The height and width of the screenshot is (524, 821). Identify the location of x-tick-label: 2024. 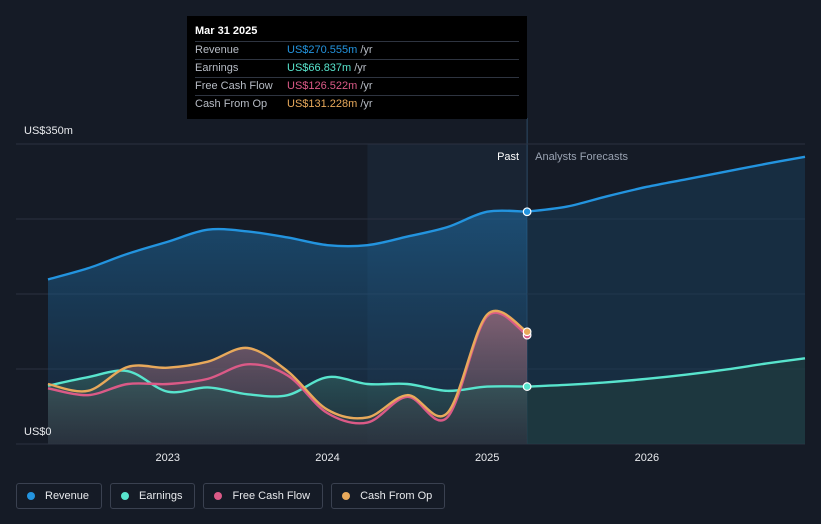
(327, 458).